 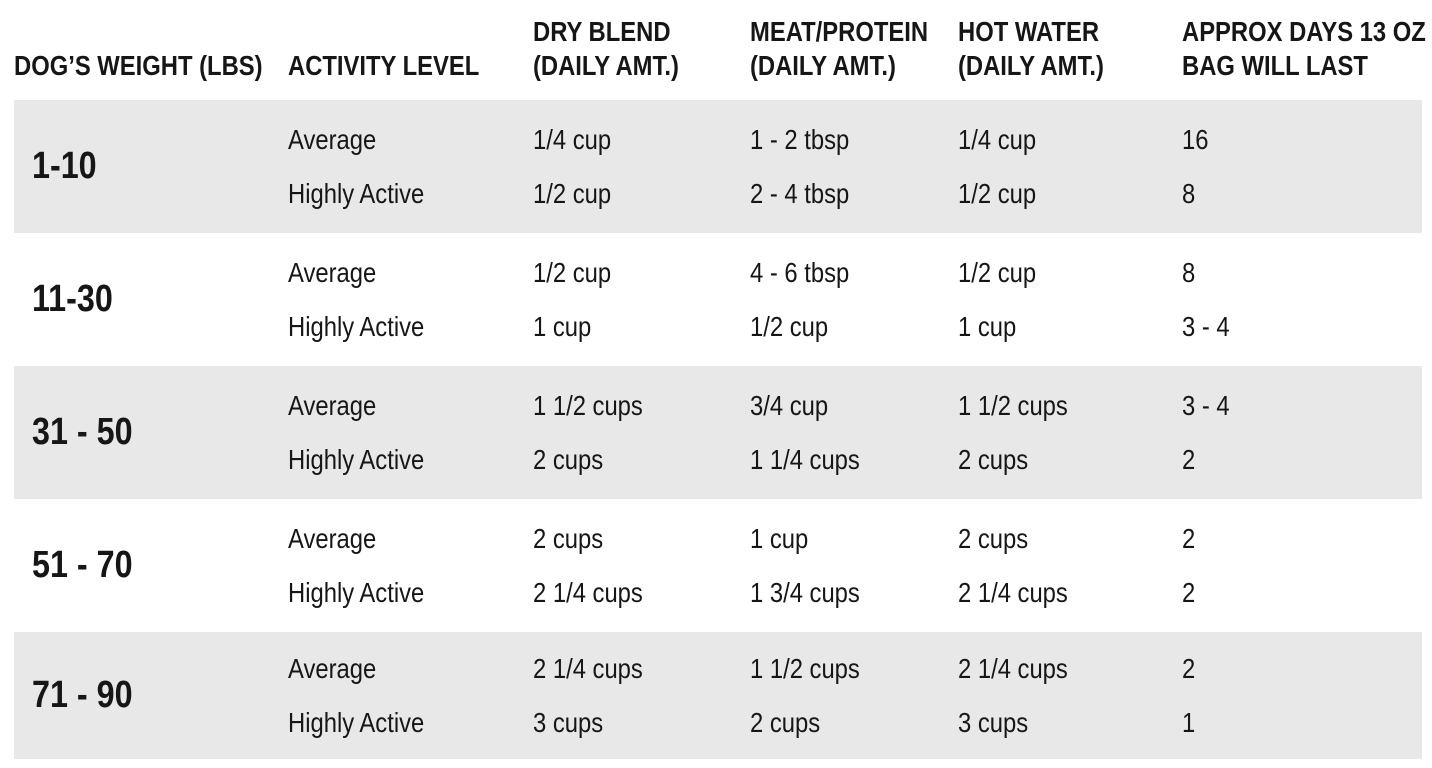 I want to click on meat-protein-cell: 1 1/2 cups 2 cups, so click(x=854, y=695).